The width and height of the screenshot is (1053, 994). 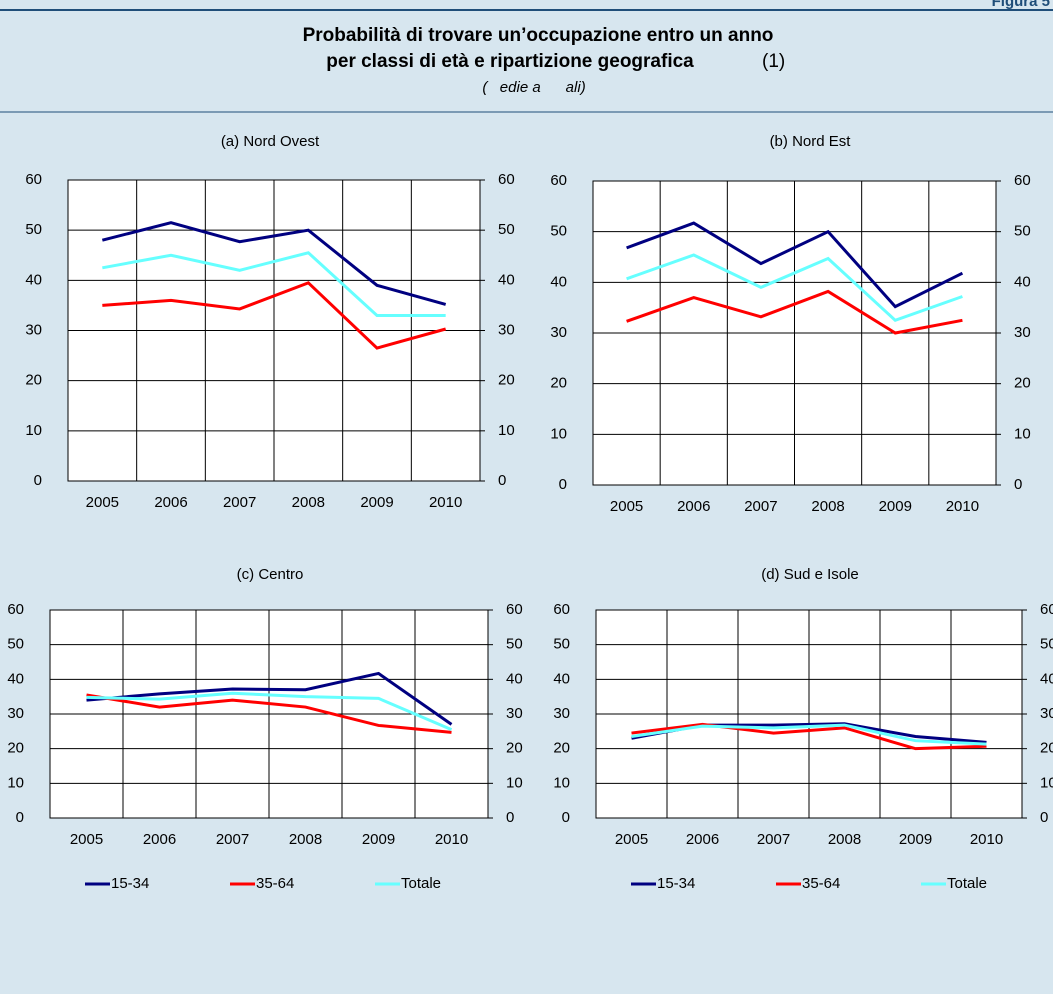 What do you see at coordinates (1021, 5) in the screenshot?
I see `figure-label: Figura 5` at bounding box center [1021, 5].